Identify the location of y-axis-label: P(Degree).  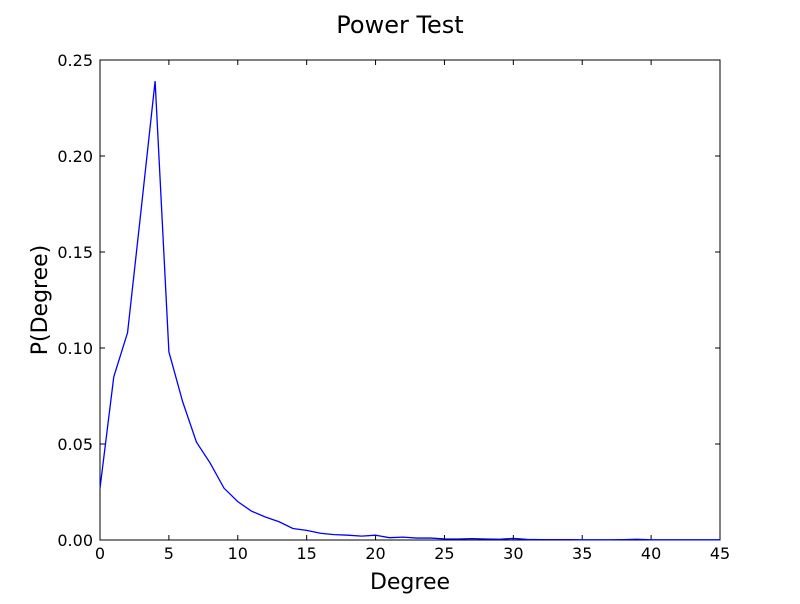
(40, 300).